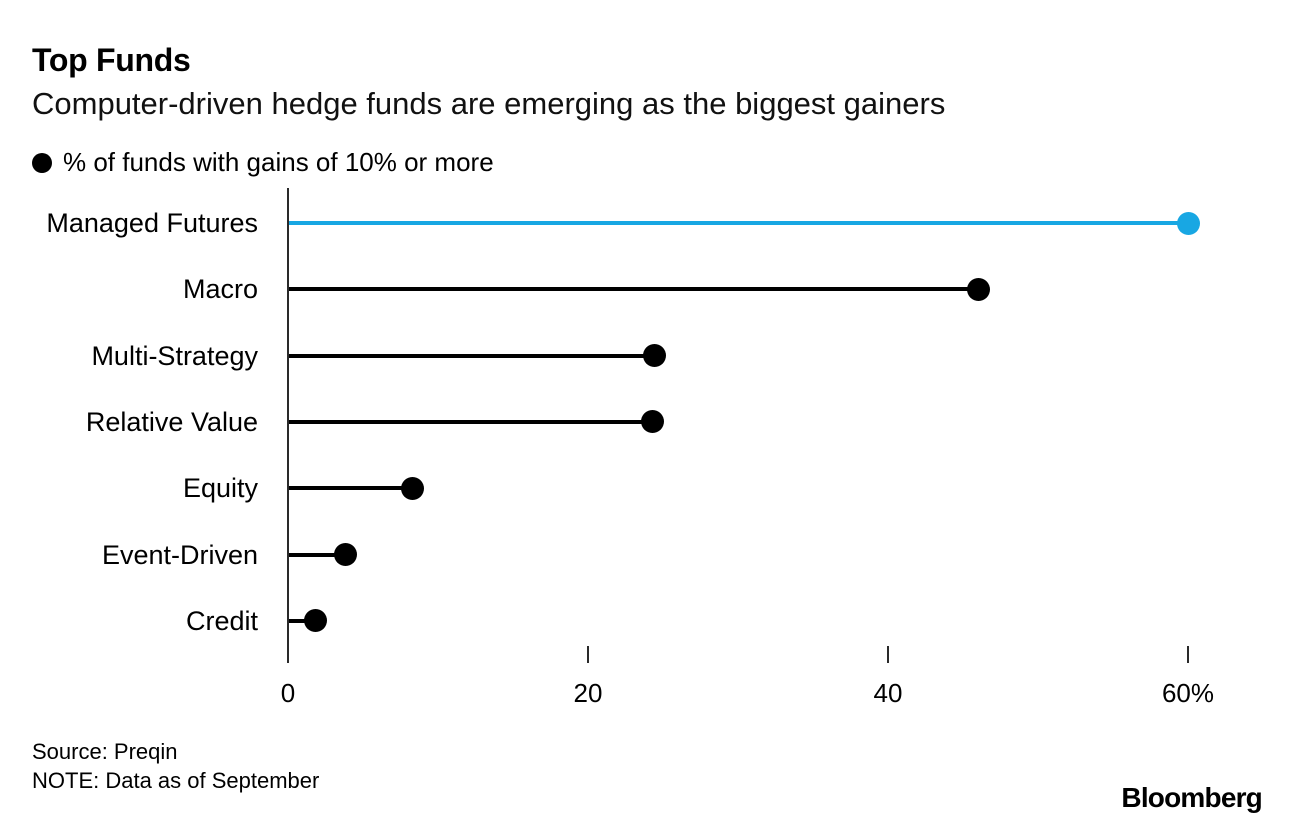 Image resolution: width=1289 pixels, height=826 pixels. Describe the element at coordinates (42, 162) in the screenshot. I see `legend-dot-icon` at that location.